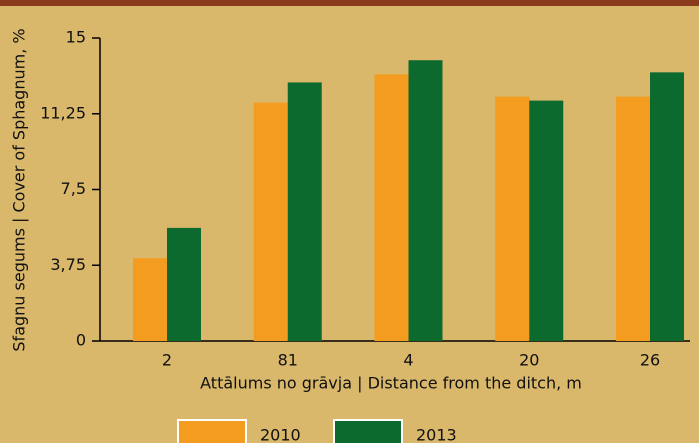 The height and width of the screenshot is (443, 699). I want to click on y-tick-label: 7,5, so click(73, 188).